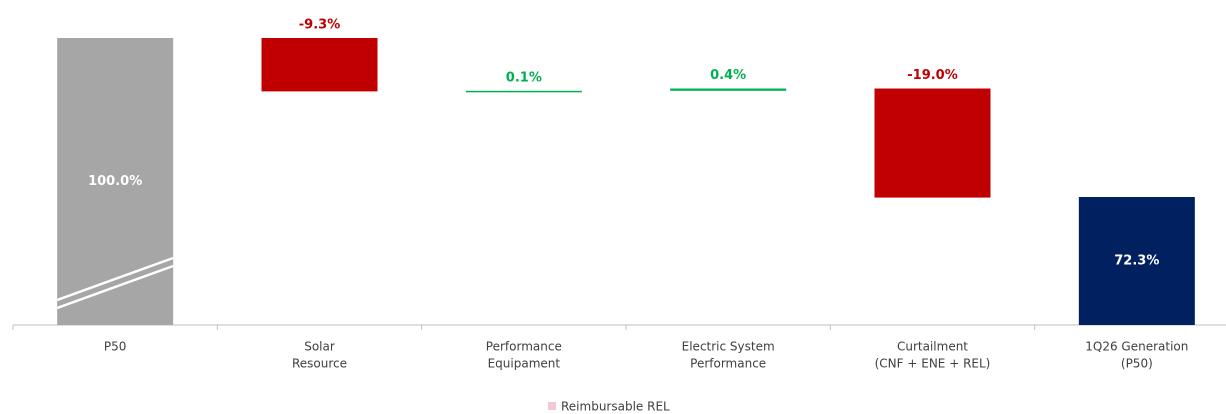 The image size is (1226, 414). What do you see at coordinates (615, 407) in the screenshot?
I see `legend-label: Reimbursable REL` at bounding box center [615, 407].